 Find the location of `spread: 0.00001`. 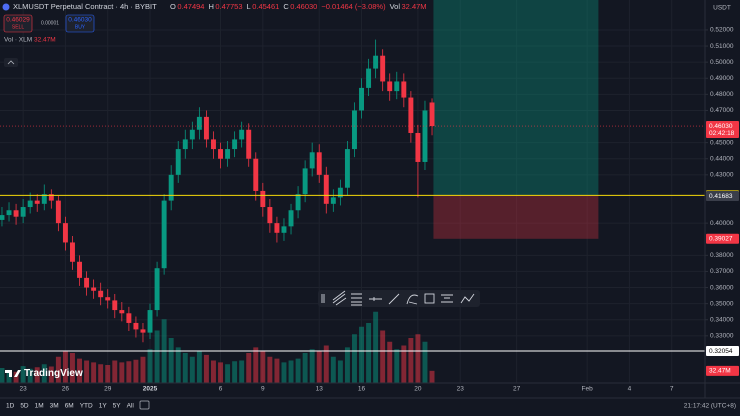

spread: 0.00001 is located at coordinates (50, 23).